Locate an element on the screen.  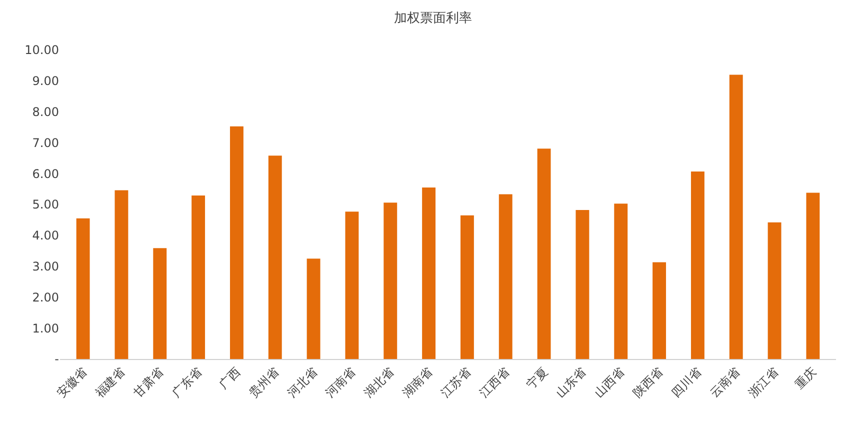
y-tick-label: 1.00 is located at coordinates (45, 328).